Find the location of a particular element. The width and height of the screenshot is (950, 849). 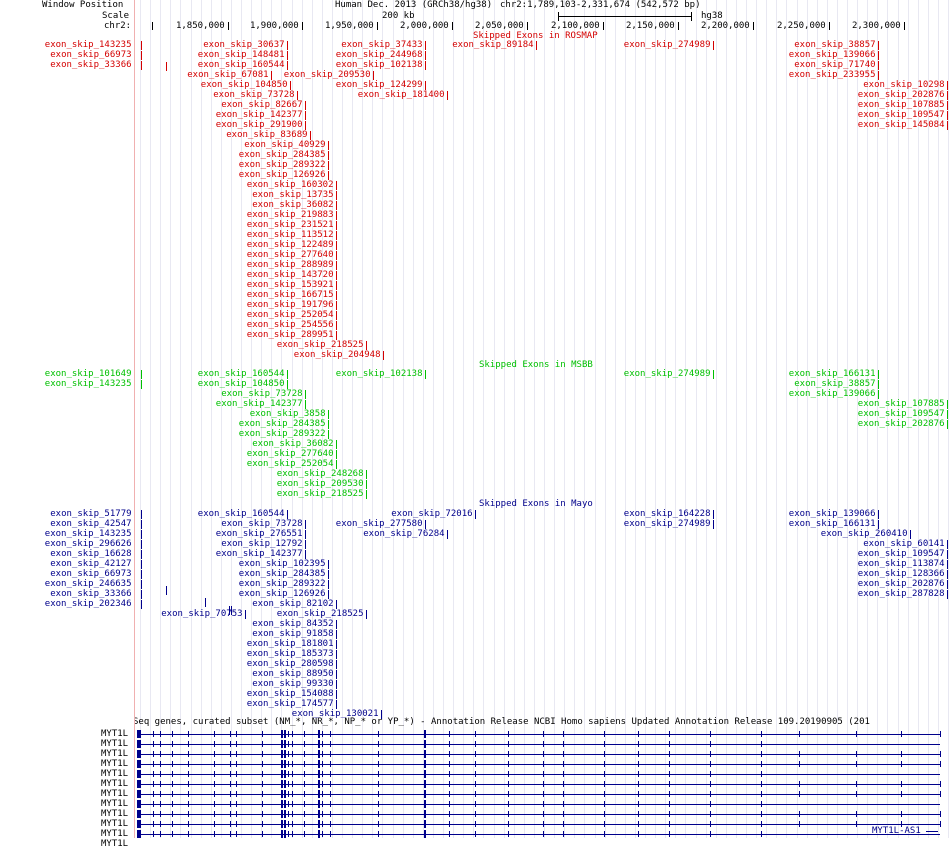

feature-label: exon_skip_166131 is located at coordinates (832, 374).